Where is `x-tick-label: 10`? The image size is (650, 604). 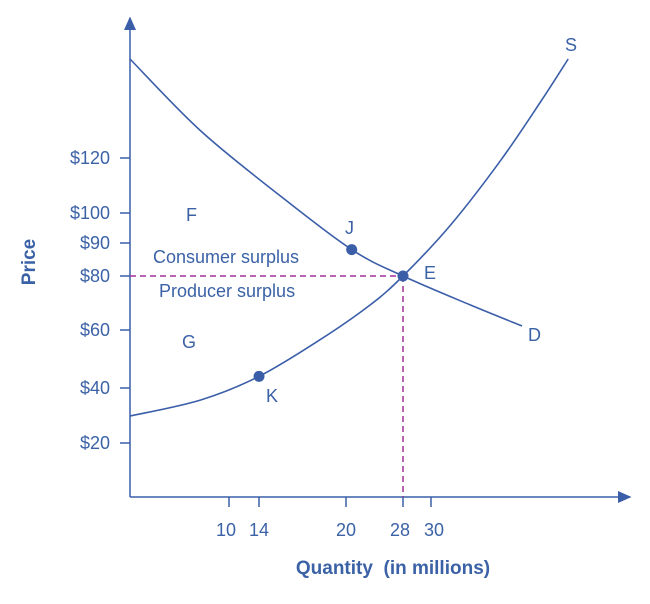
x-tick-label: 10 is located at coordinates (226, 530).